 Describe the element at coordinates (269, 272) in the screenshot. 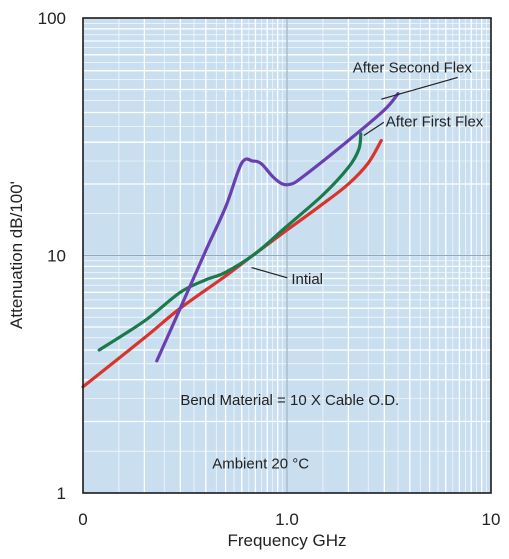

I see `annotation-leader-intial` at that location.